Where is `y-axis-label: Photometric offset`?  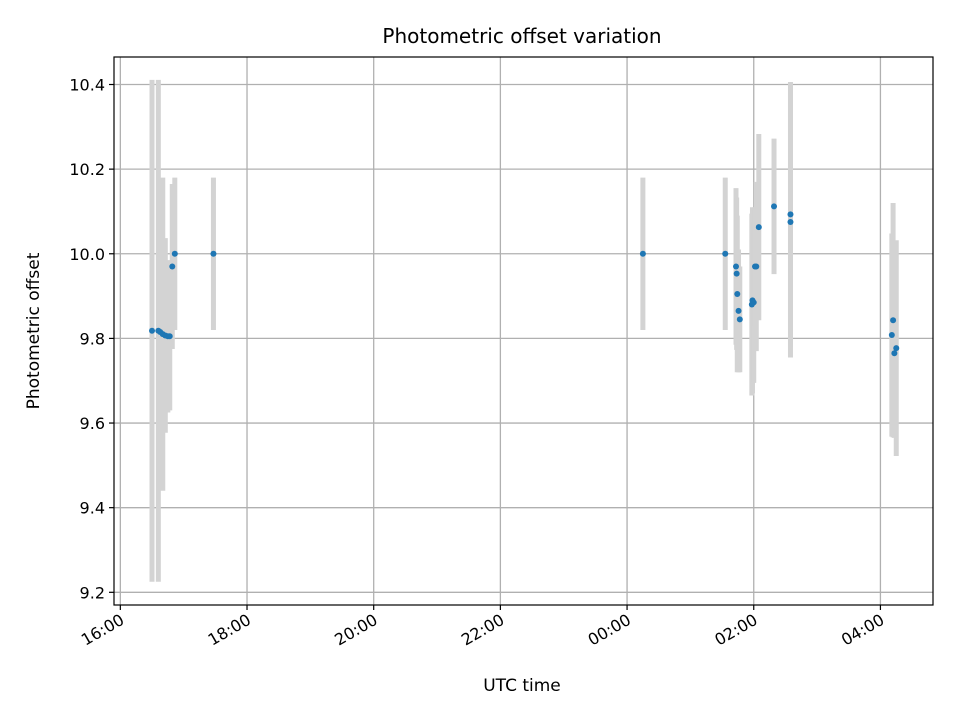
y-axis-label: Photometric offset is located at coordinates (34, 330).